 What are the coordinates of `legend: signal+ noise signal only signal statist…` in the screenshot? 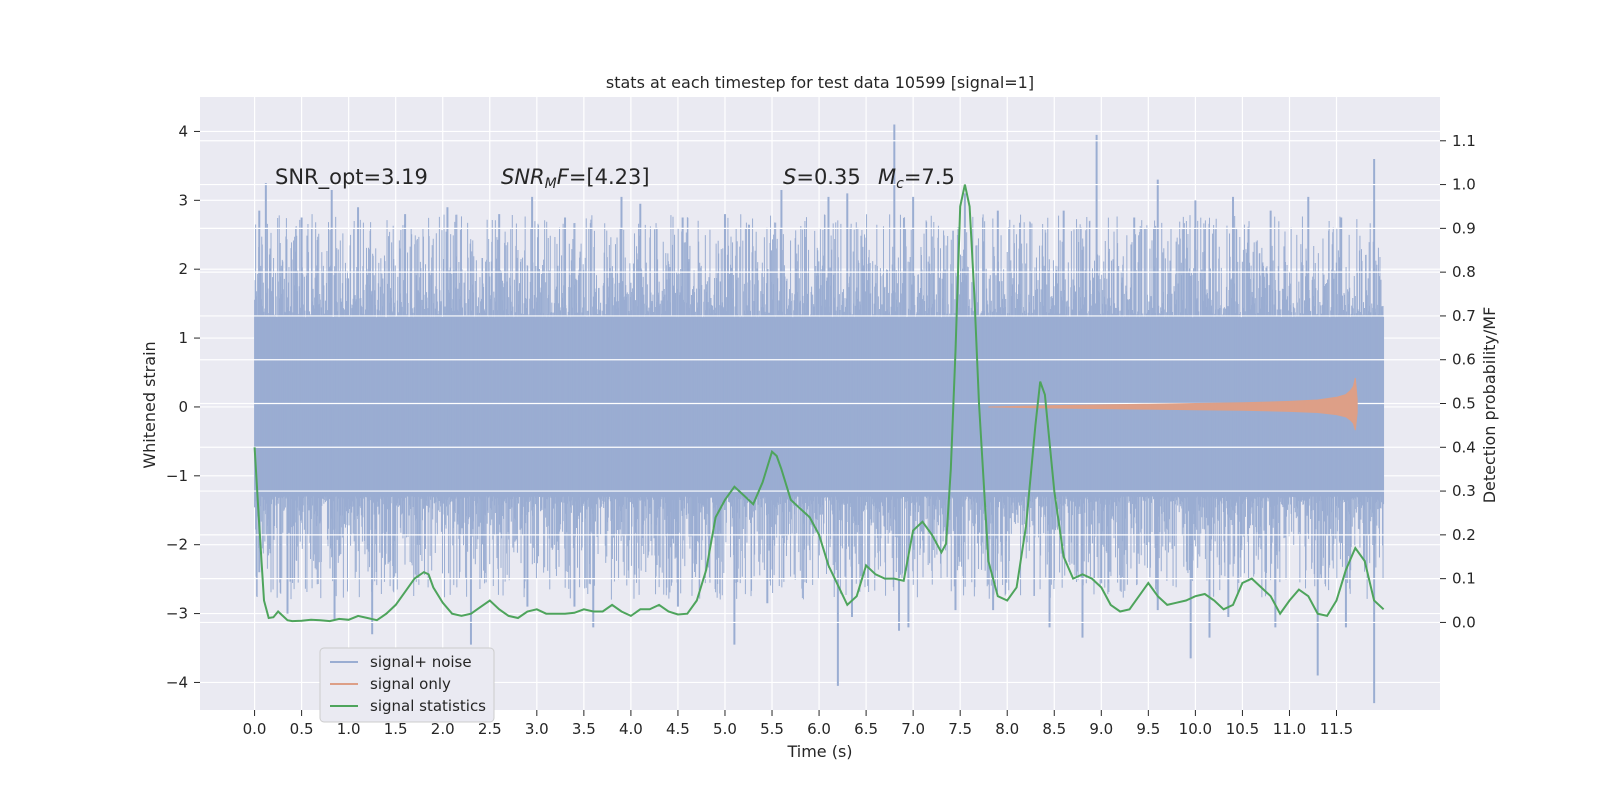 It's located at (407, 685).